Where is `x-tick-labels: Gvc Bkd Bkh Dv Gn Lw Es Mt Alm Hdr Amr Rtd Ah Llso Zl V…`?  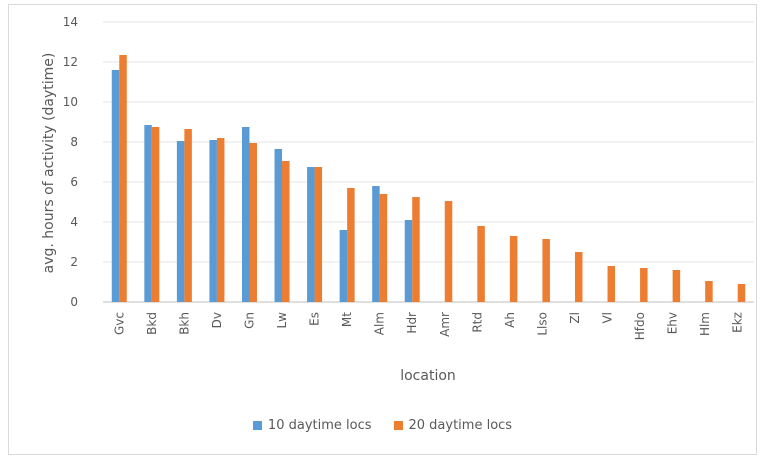
x-tick-labels: Gvc Bkd Bkh Dv Gn Lw Es Mt Alm Hdr Amr Rtd Ah Llso Zl V… is located at coordinates (428, 326).